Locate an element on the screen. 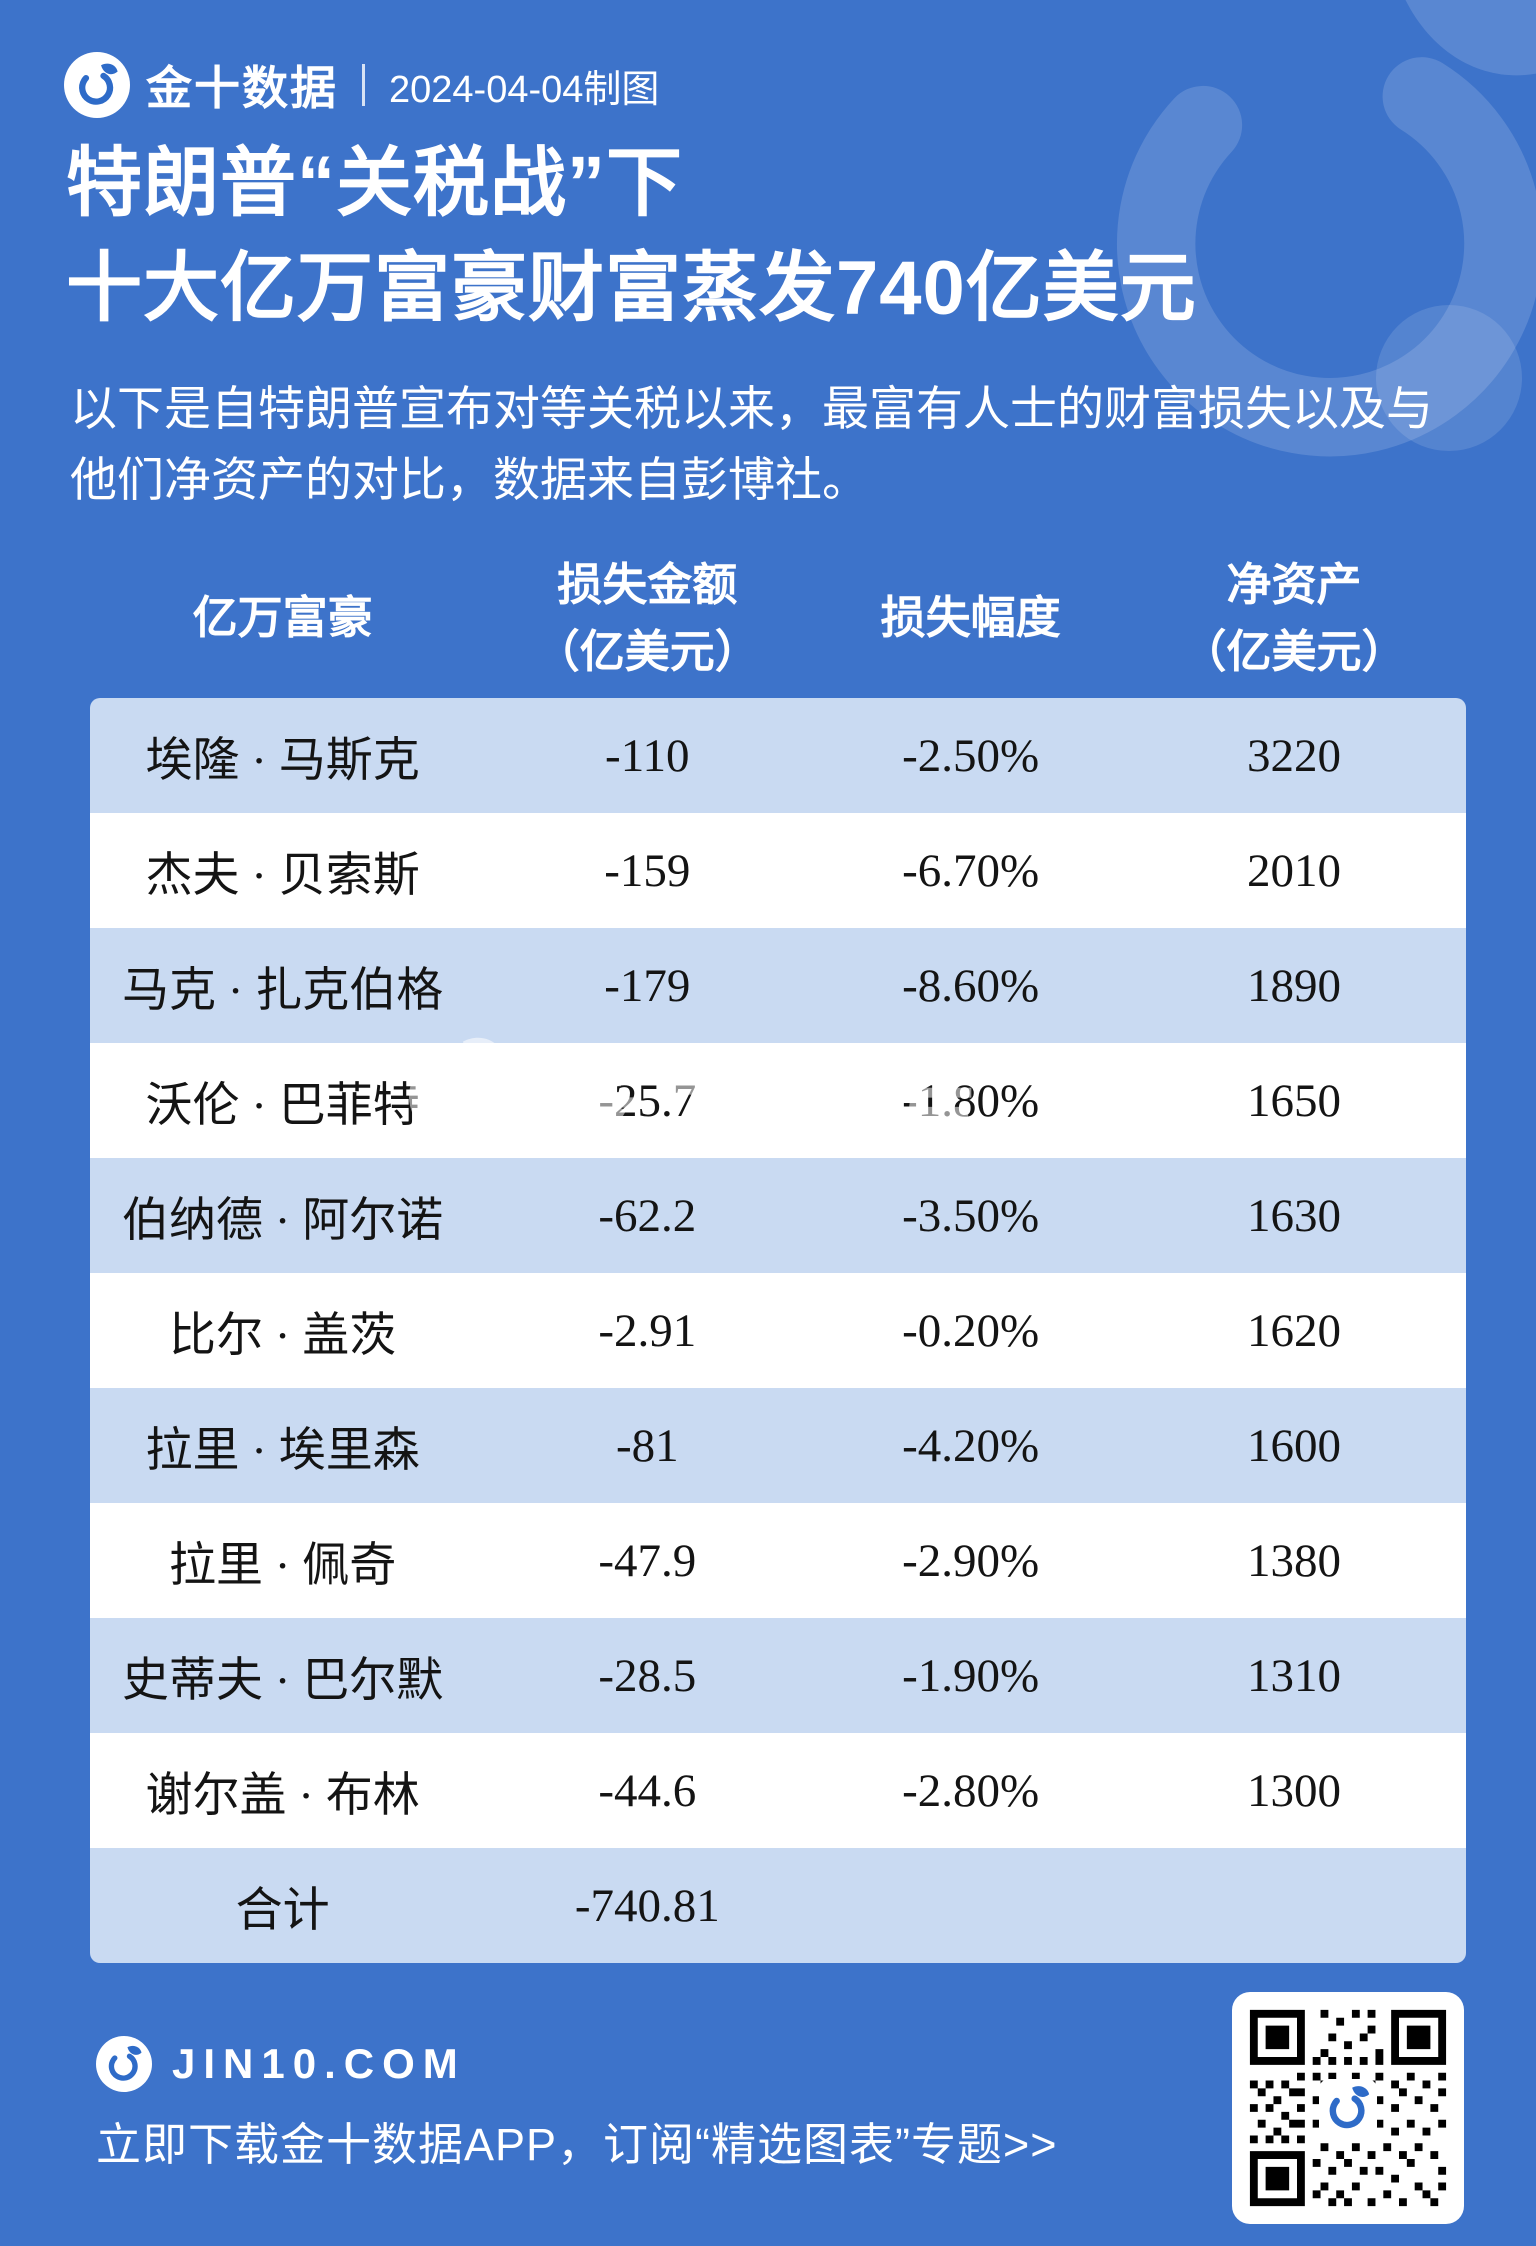  total-loss-amount: -740.81 is located at coordinates (647, 1905).